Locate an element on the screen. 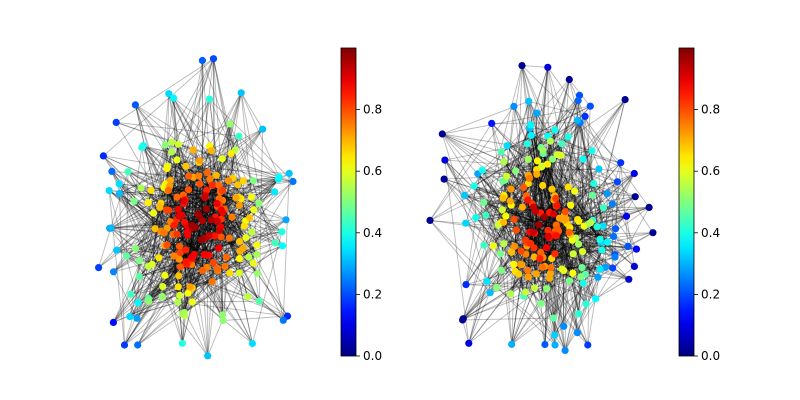 This screenshot has height=400, width=800. colorbar-tick-label: 0.0 is located at coordinates (372, 356).